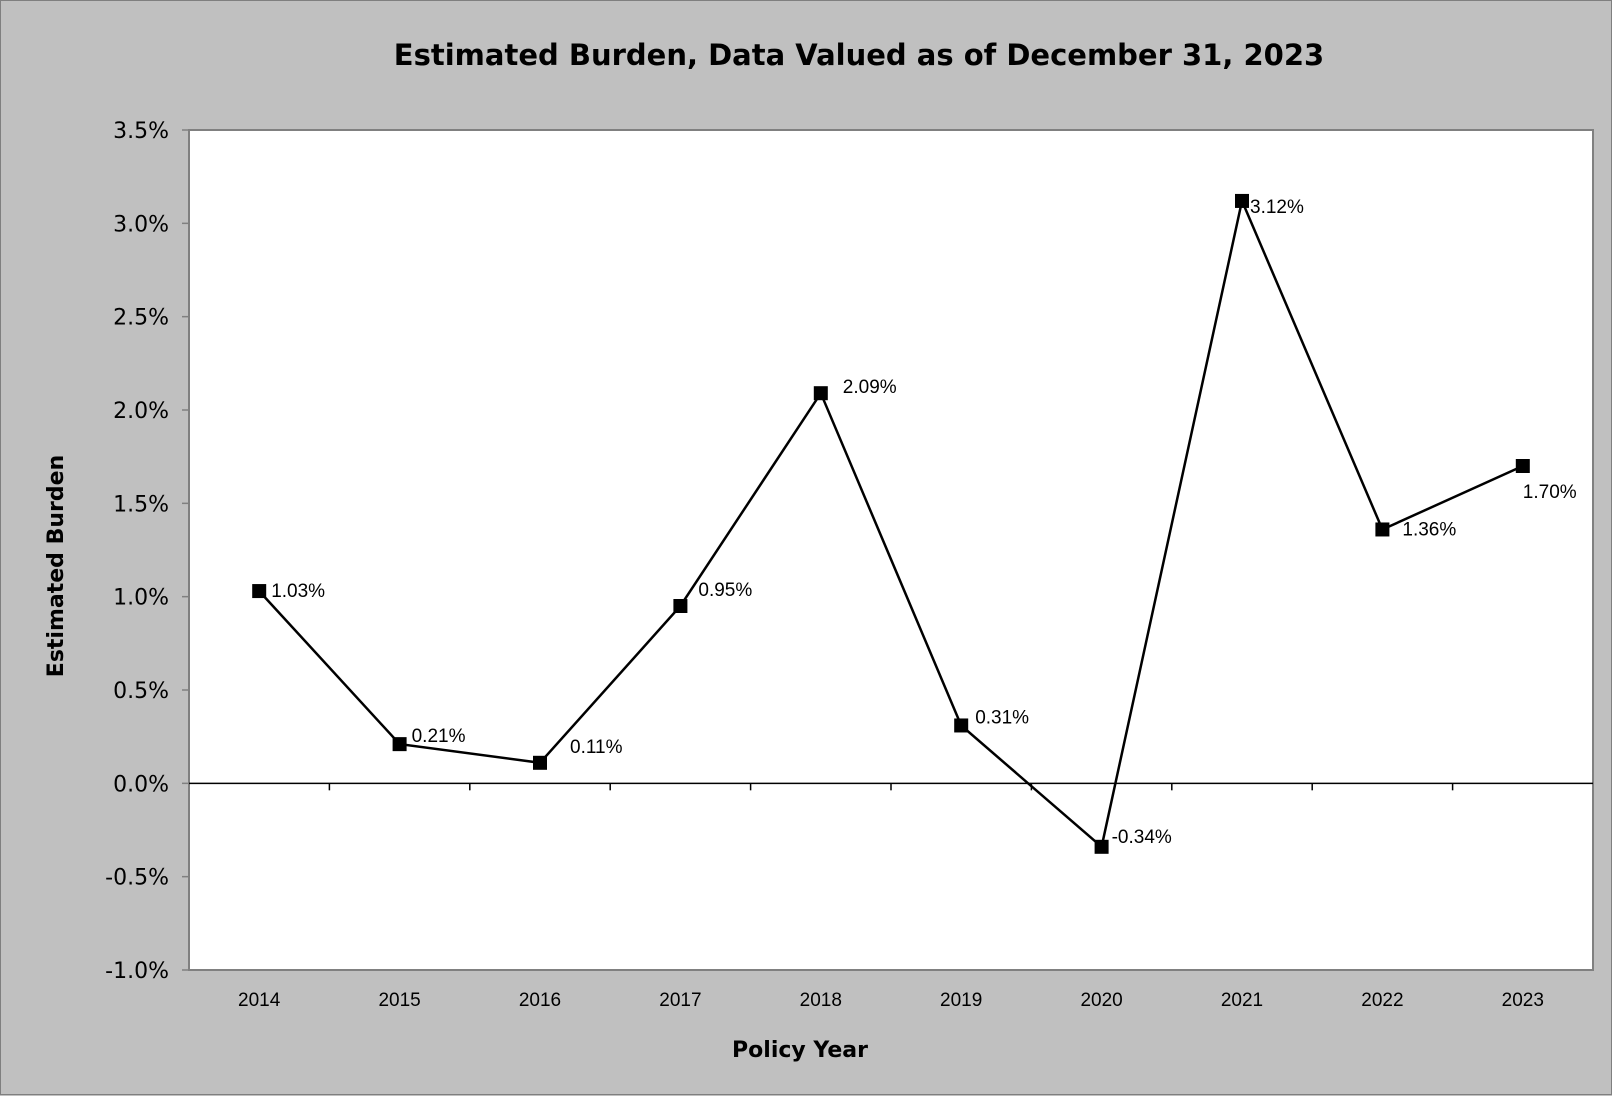  What do you see at coordinates (439, 736) in the screenshot?
I see `data-label: 0.21%` at bounding box center [439, 736].